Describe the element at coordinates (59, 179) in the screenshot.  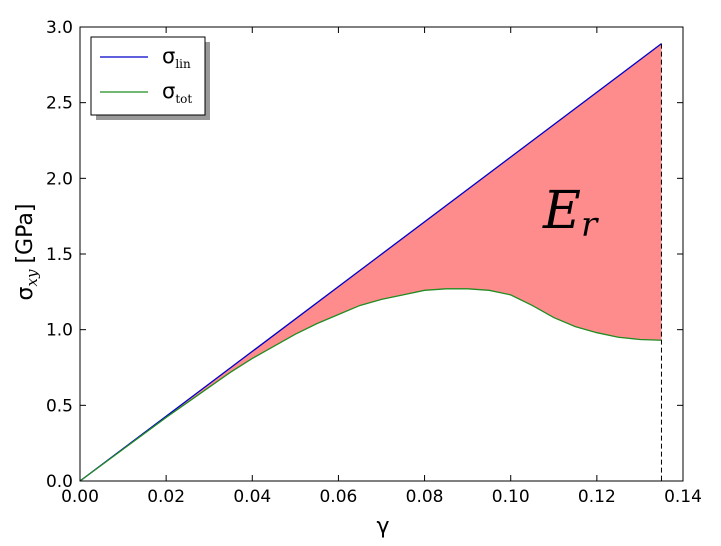
I see `y-tick-label: 2.0` at that location.